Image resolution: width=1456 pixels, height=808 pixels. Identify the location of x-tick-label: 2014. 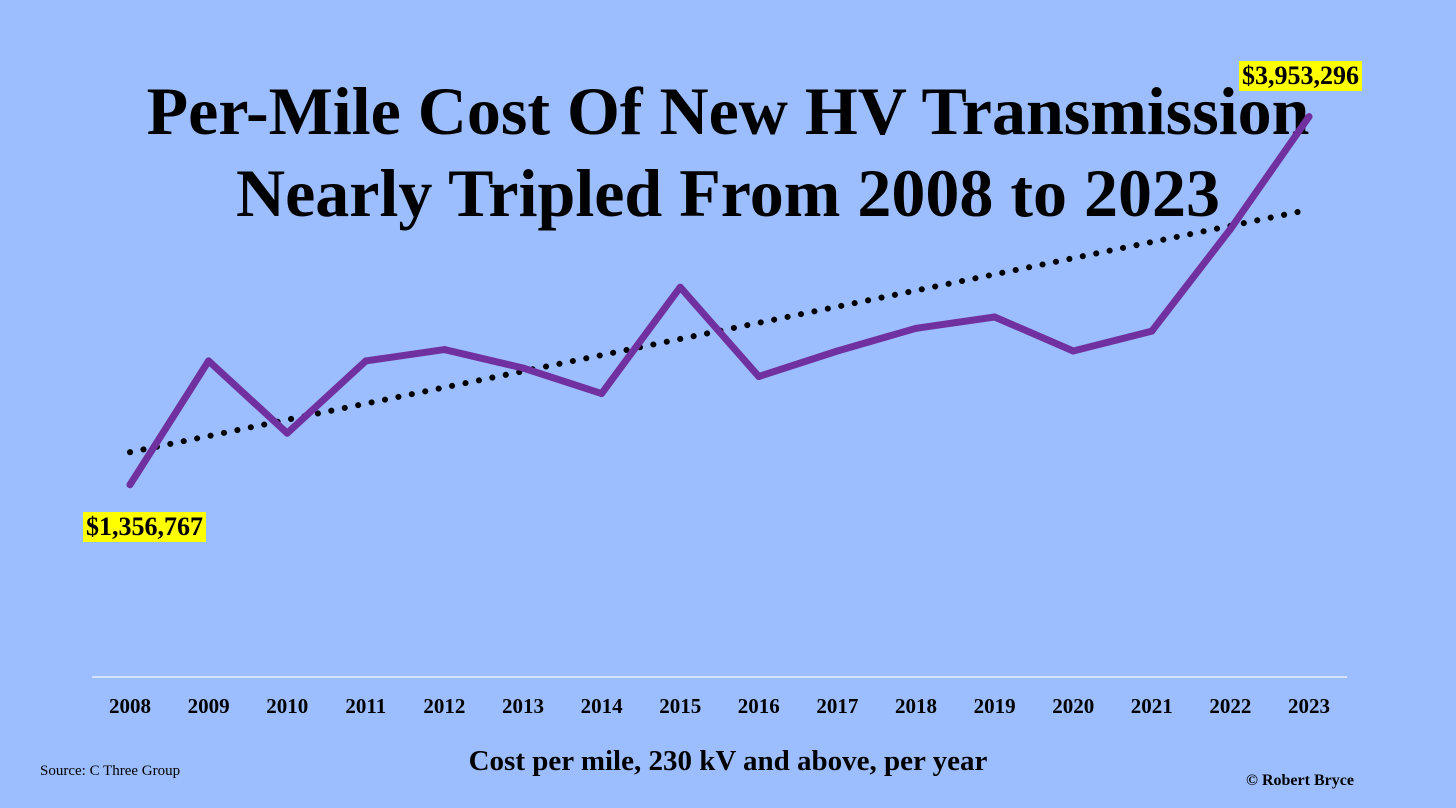
(602, 706).